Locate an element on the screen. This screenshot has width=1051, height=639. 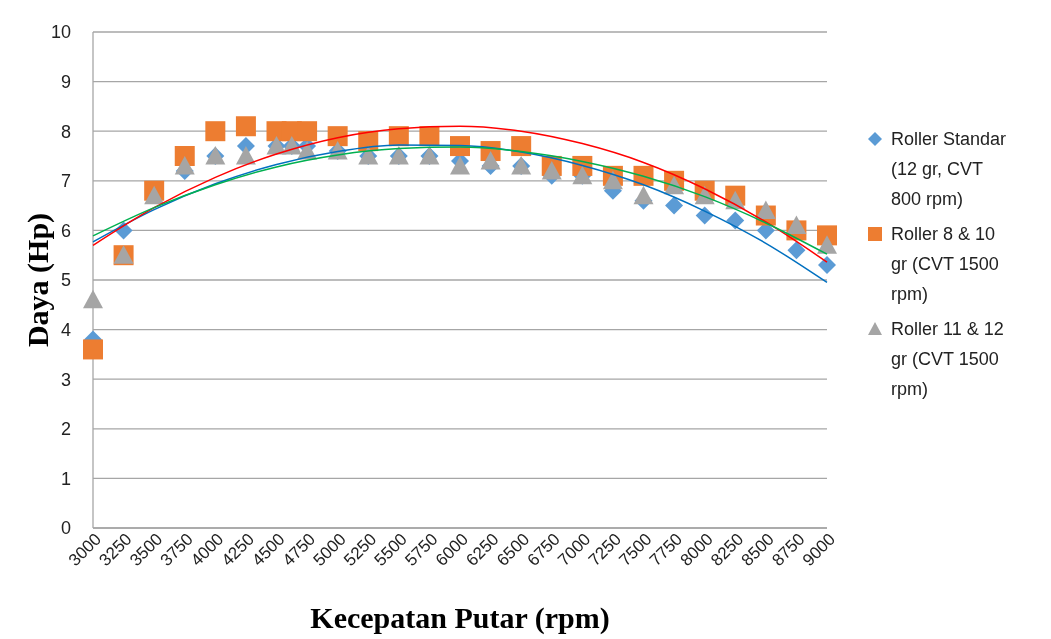
legend-label: Roller Standar (12 gr, CVT 800 rpm) is located at coordinates (949, 169).